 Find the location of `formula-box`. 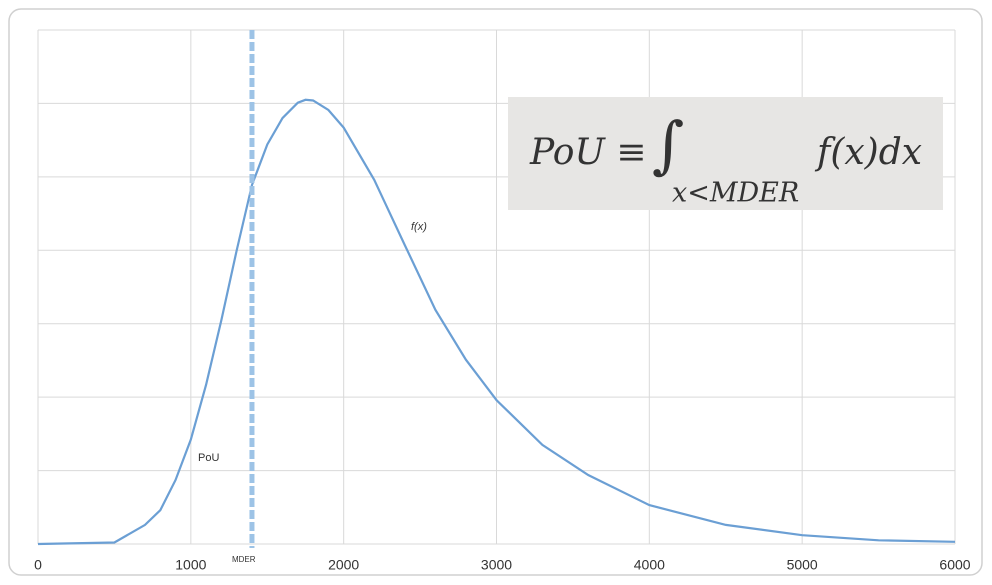

formula-box is located at coordinates (725, 153).